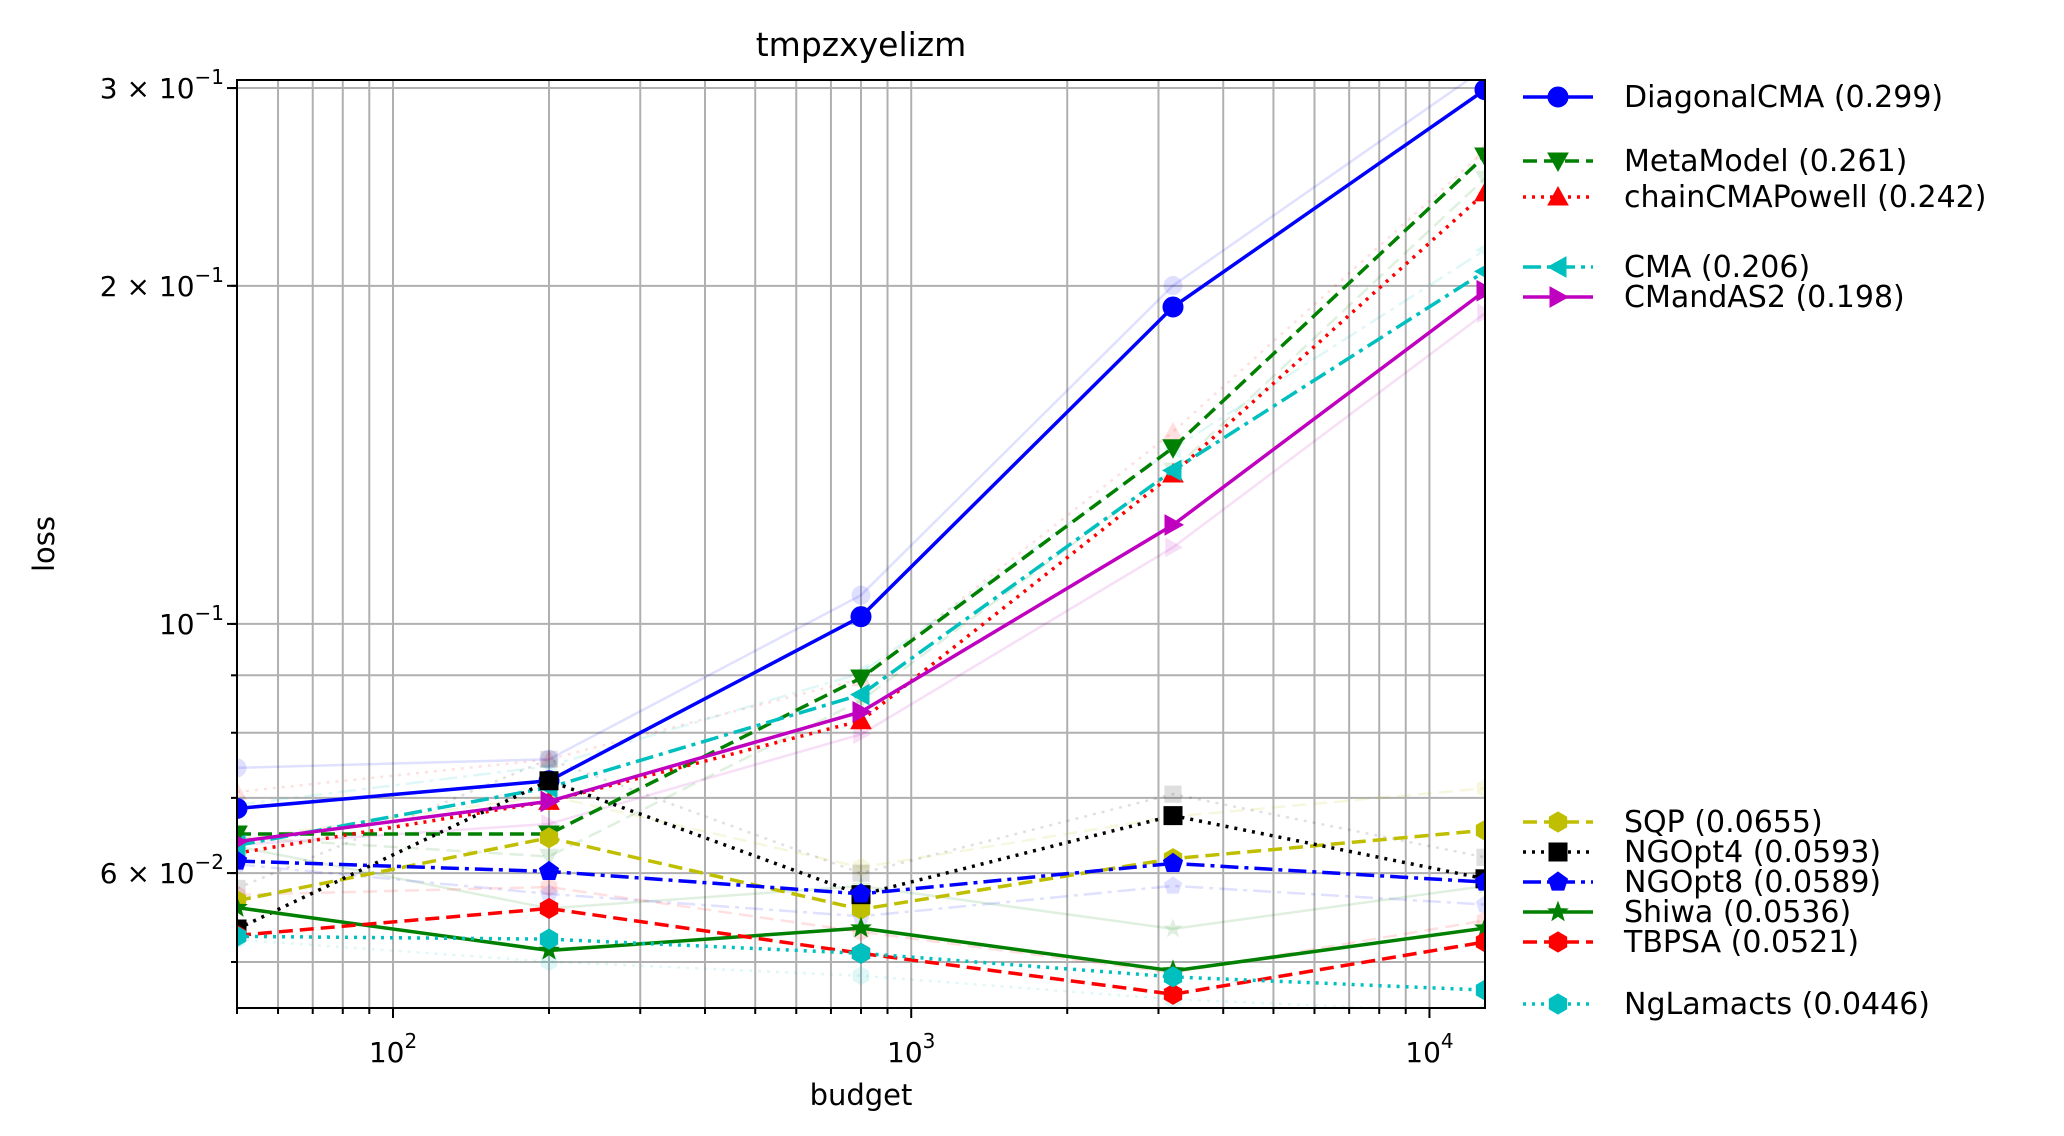 The width and height of the screenshot is (2064, 1136). Describe the element at coordinates (162, 283) in the screenshot. I see `y-tick-label: 2 × 10⁻¹` at that location.